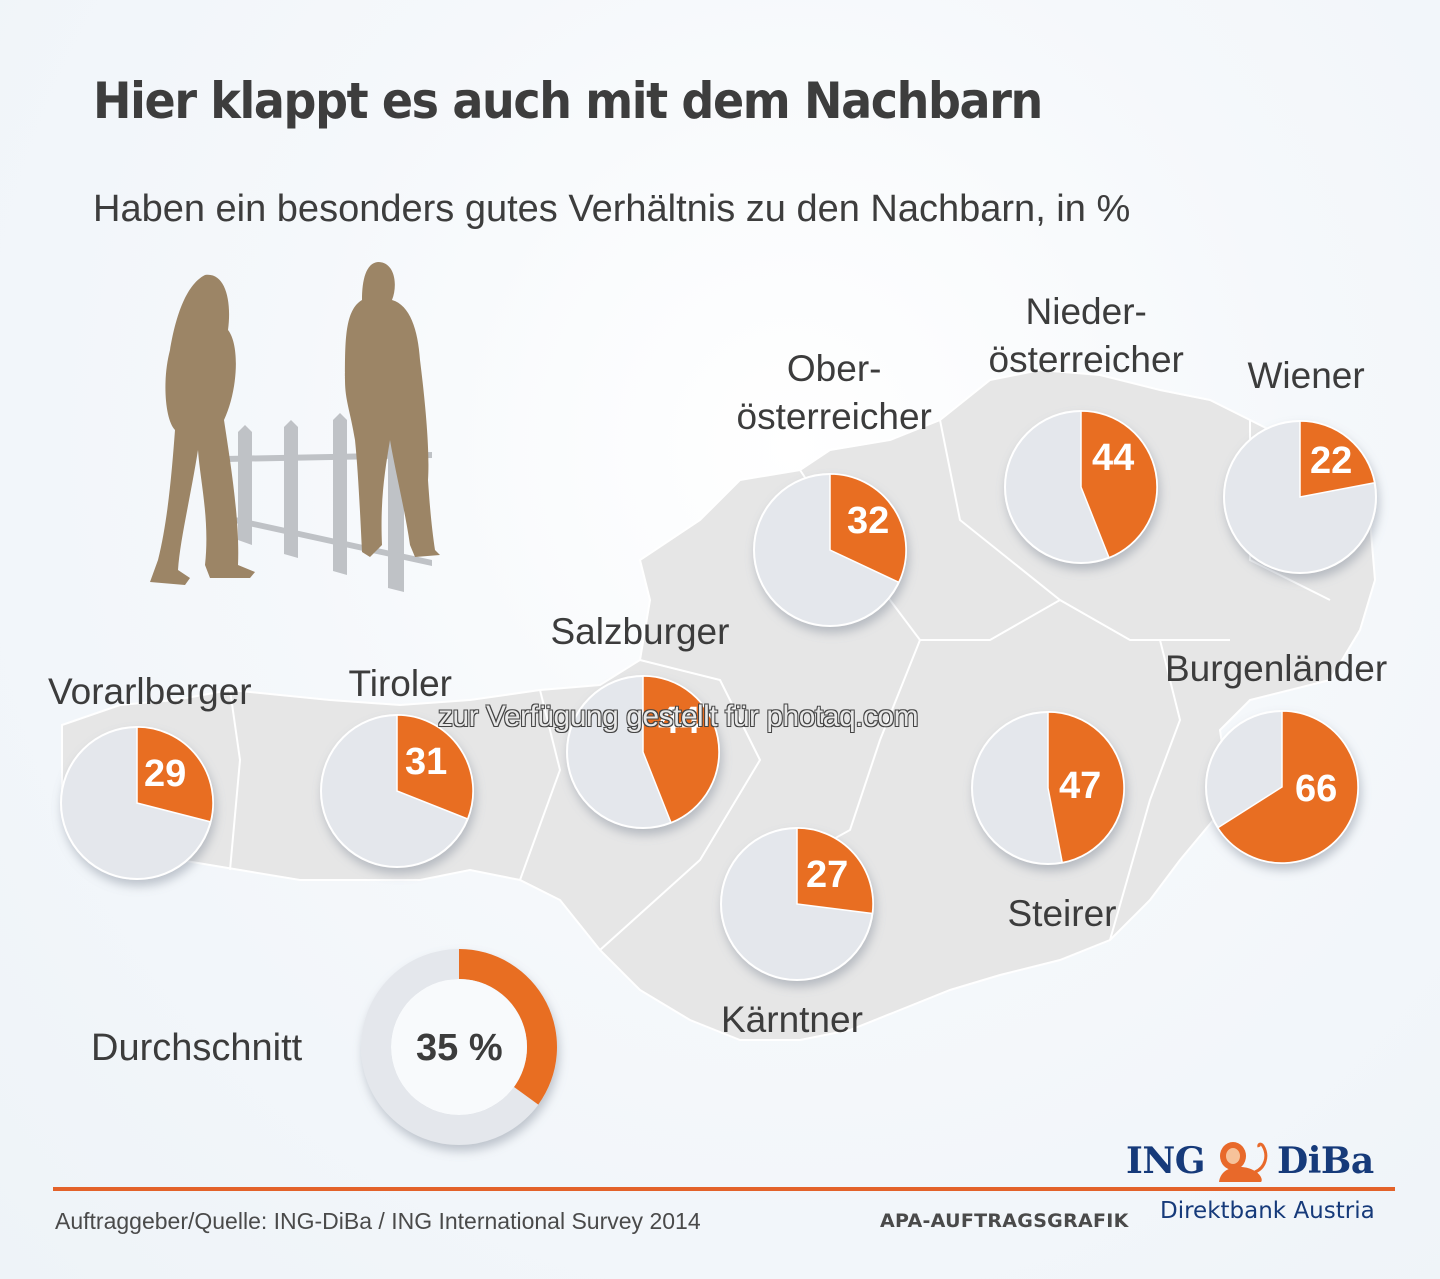 The height and width of the screenshot is (1279, 1440). I want to click on pie-vorarlberger, so click(137, 803).